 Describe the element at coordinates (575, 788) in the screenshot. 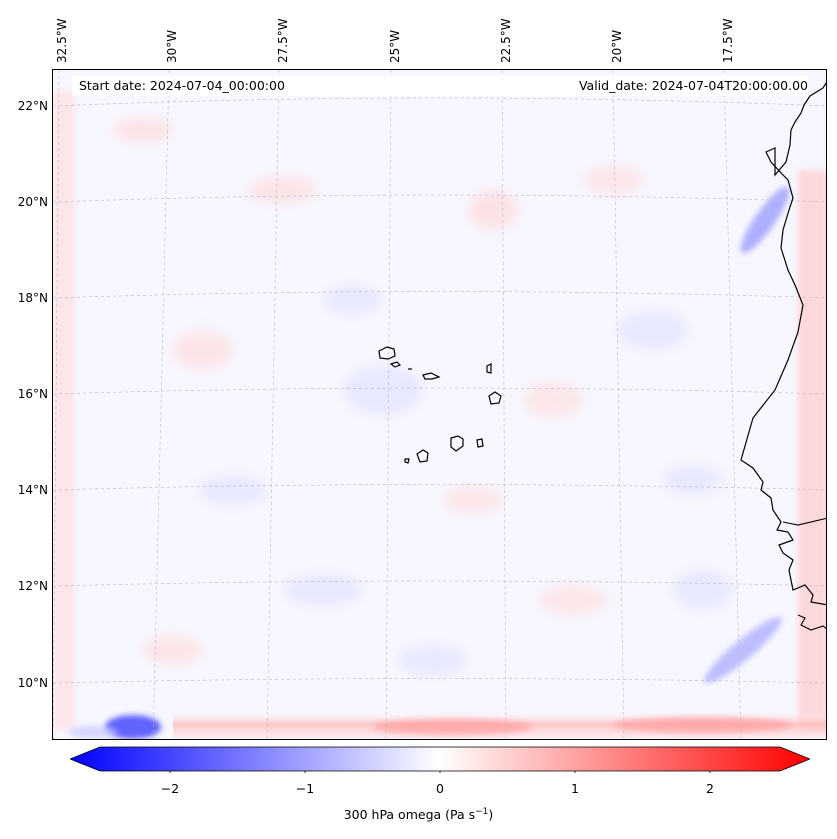

I see `colorbar-tick-1: 1` at that location.